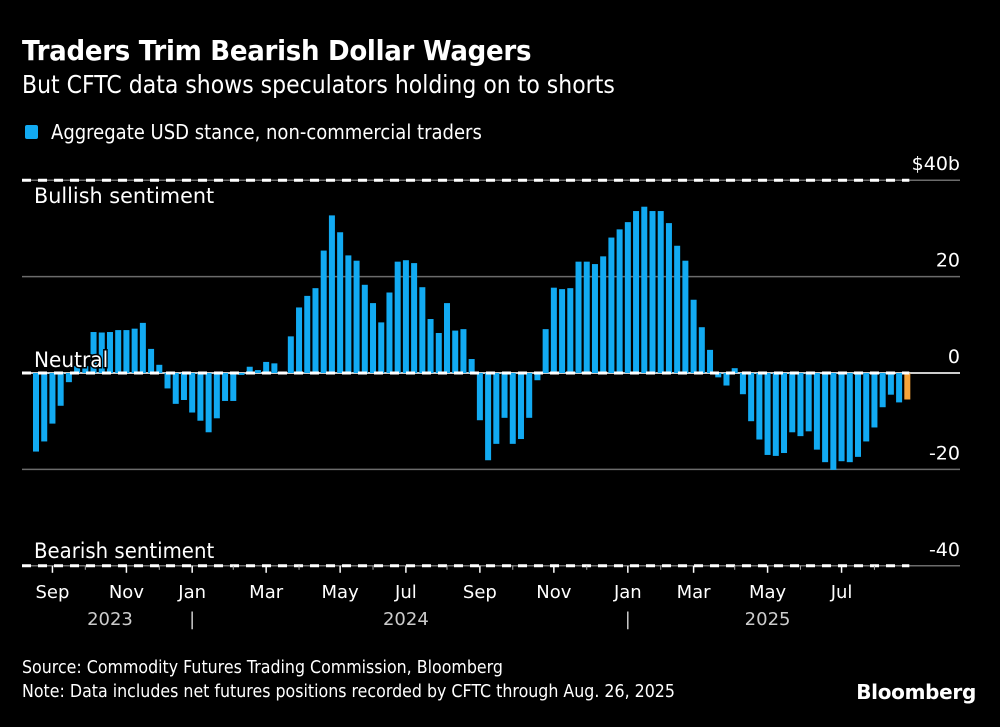 This screenshot has height=727, width=1000. Describe the element at coordinates (277, 50) in the screenshot. I see `chart-title: Traders Trim Bearish Dollar Wagers` at that location.